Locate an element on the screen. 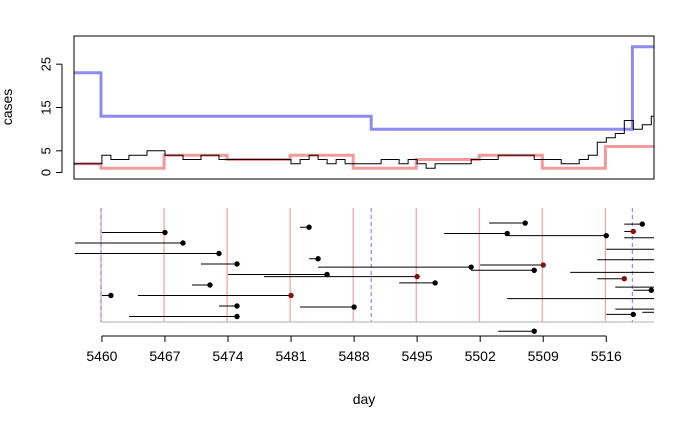 This screenshot has width=687, height=429. cases-y-axis: 0 5 15 25 is located at coordinates (50, 116).